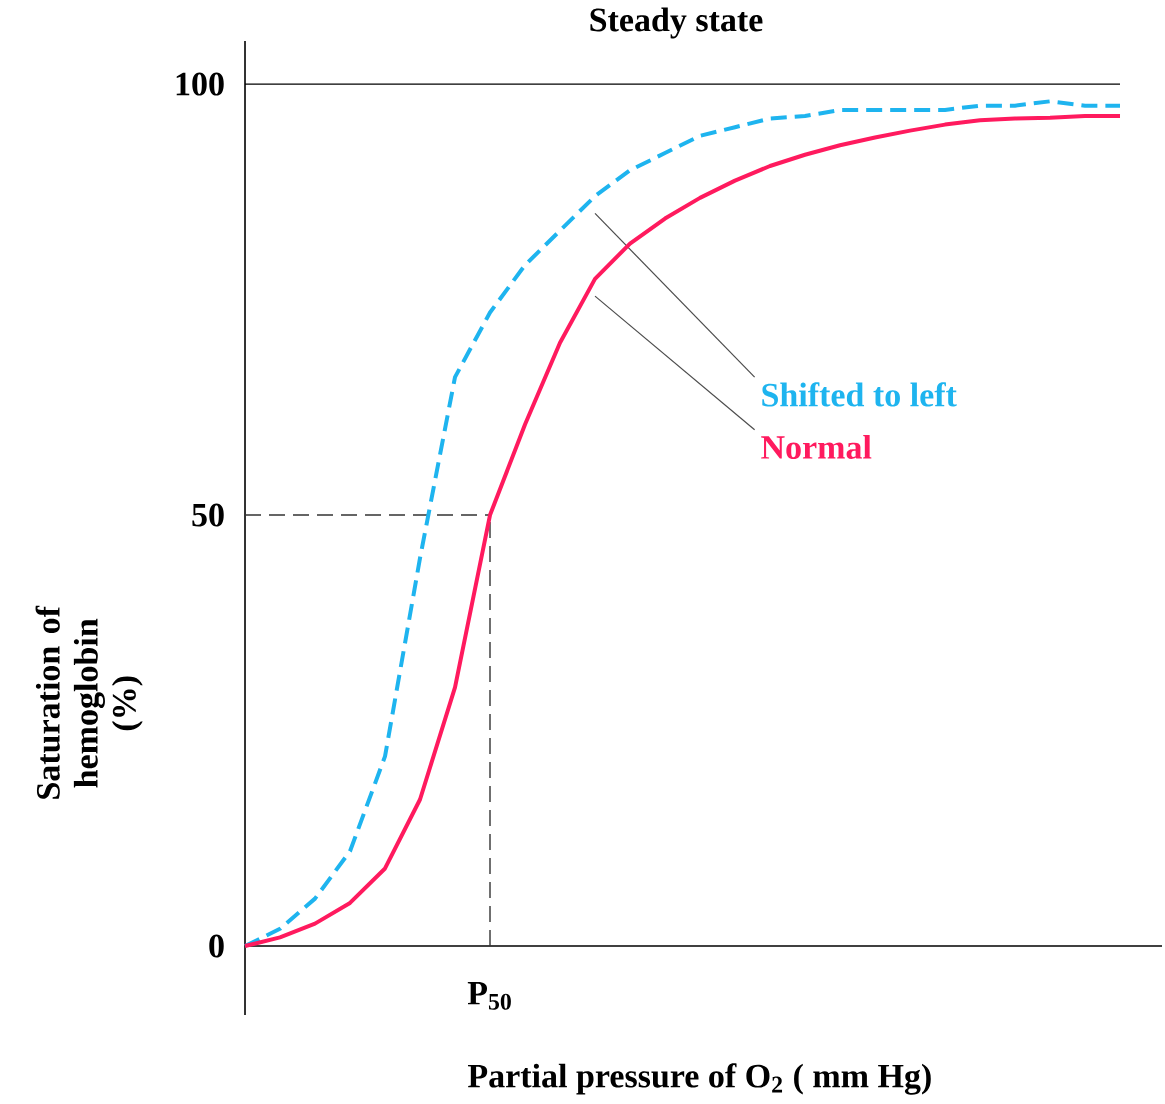  Describe the element at coordinates (699, 1079) in the screenshot. I see `x-axis-title: Partial pressure of O$_{2}$ ( mm Hg)` at that location.